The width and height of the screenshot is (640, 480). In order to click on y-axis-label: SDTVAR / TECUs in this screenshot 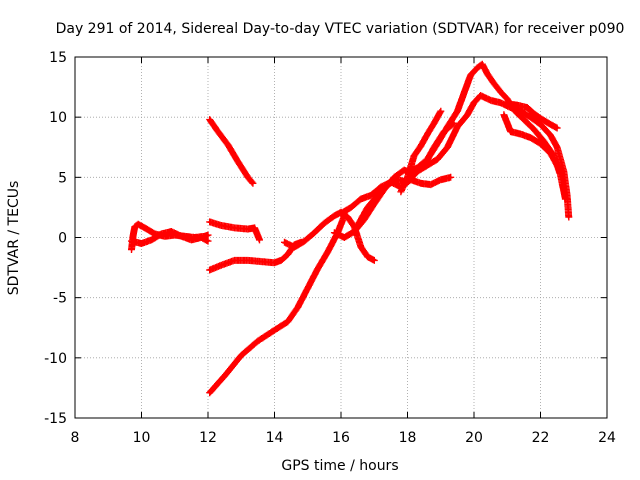, I will do `click(14, 238)`.